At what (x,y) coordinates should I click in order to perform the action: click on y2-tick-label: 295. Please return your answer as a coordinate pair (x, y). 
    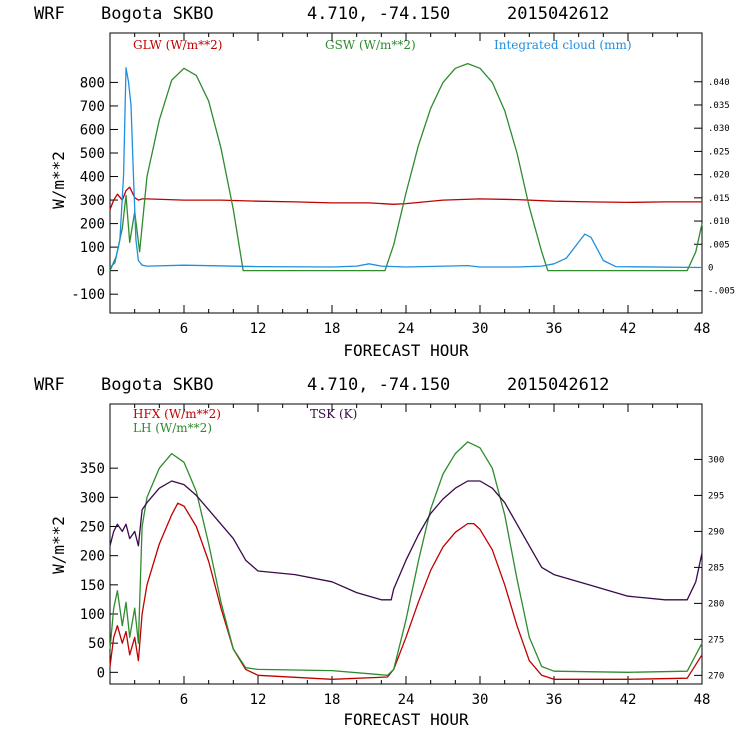
    Looking at the image, I should click on (716, 496).